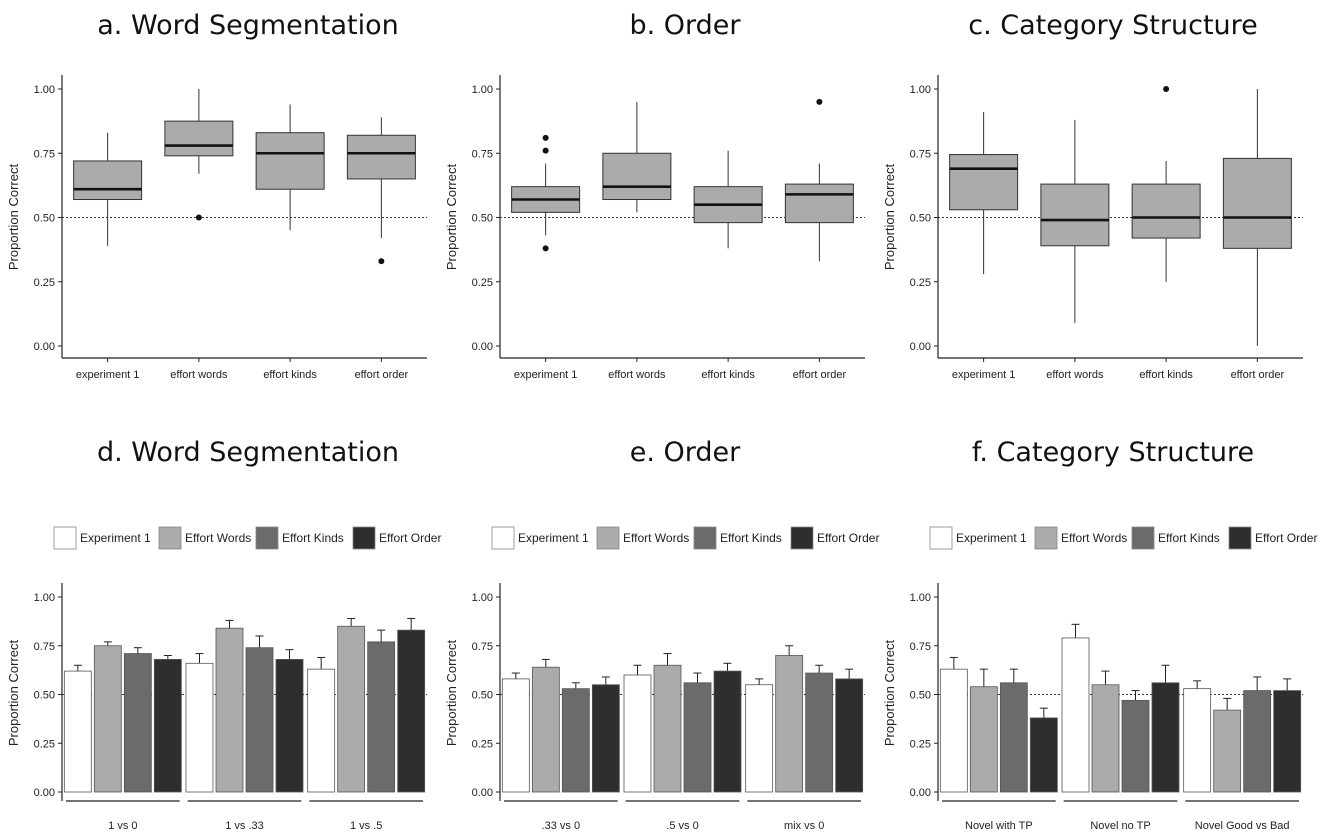 The width and height of the screenshot is (1331, 835). Describe the element at coordinates (685, 25) in the screenshot. I see `chart-title: b. Order` at that location.